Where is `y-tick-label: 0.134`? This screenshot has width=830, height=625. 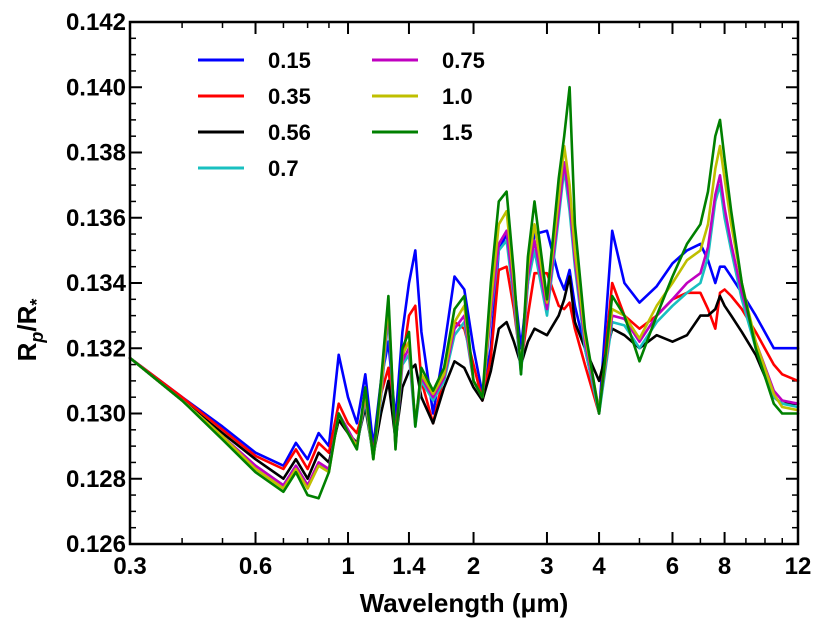
y-tick-label: 0.134 is located at coordinates (96, 283).